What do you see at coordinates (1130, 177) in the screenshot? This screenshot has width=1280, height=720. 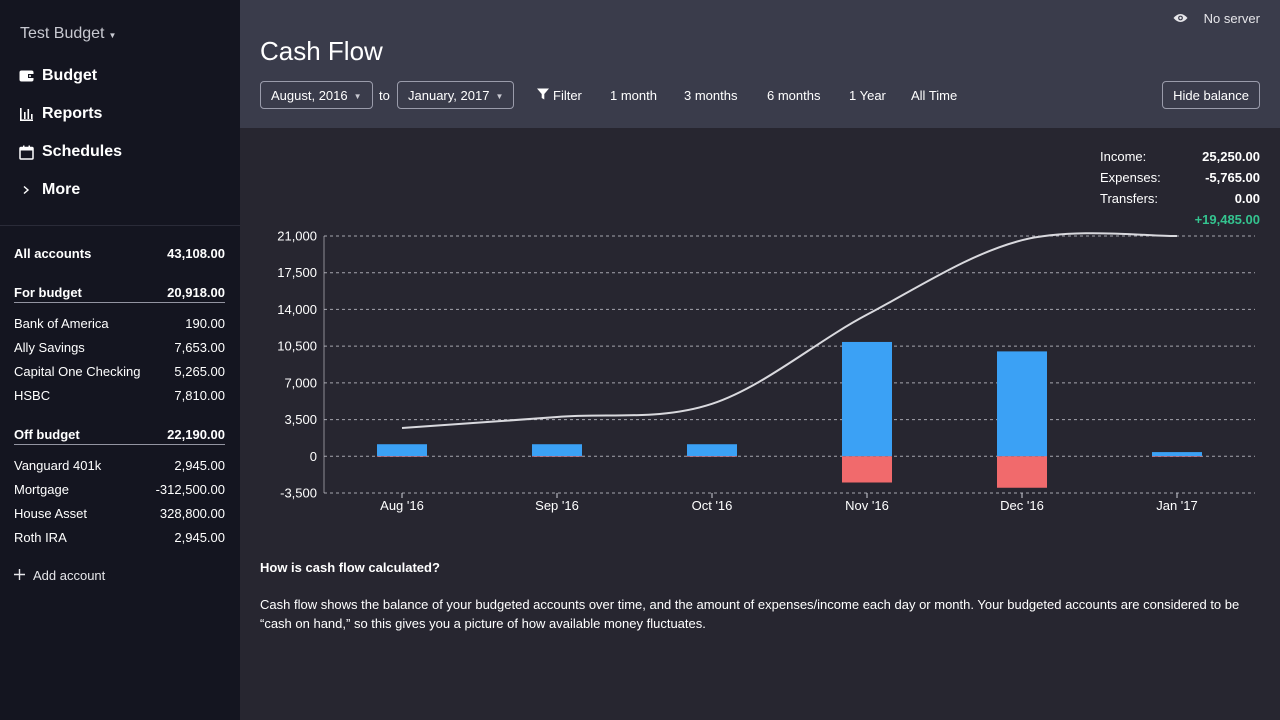 I see `expenses-label: Expenses:` at bounding box center [1130, 177].